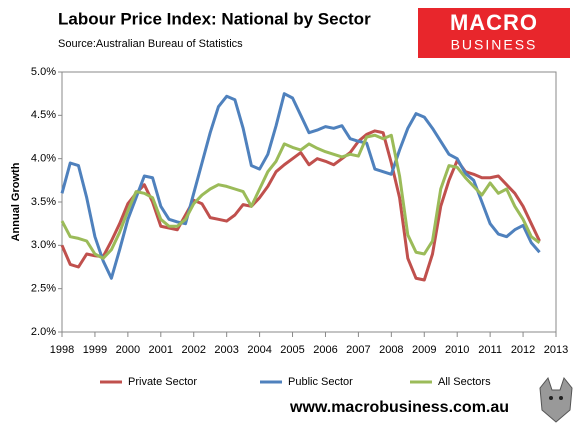 The width and height of the screenshot is (579, 426). I want to click on x-tick-label: 1999, so click(95, 350).